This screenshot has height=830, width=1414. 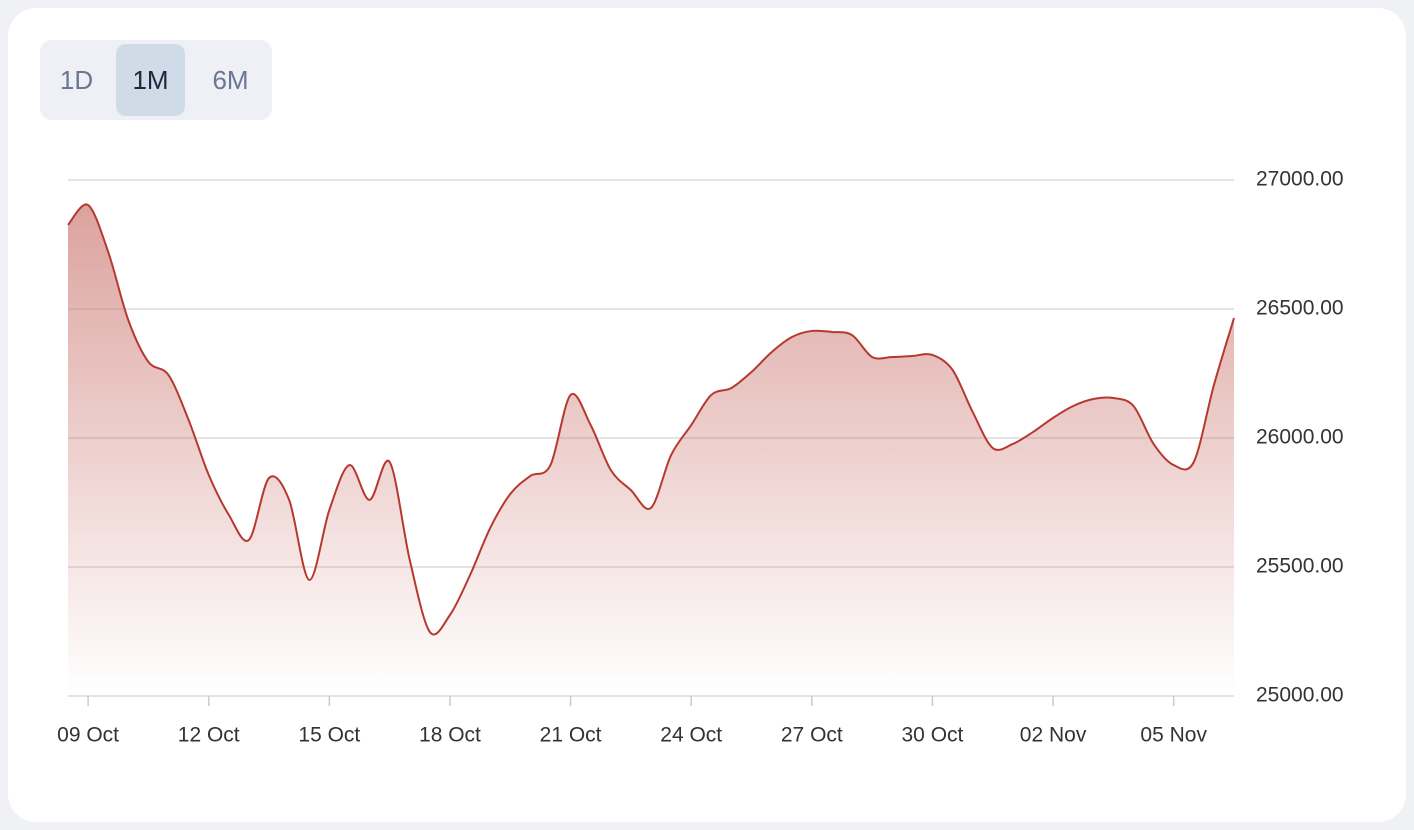 What do you see at coordinates (76, 79) in the screenshot?
I see `range-button: 1D` at bounding box center [76, 79].